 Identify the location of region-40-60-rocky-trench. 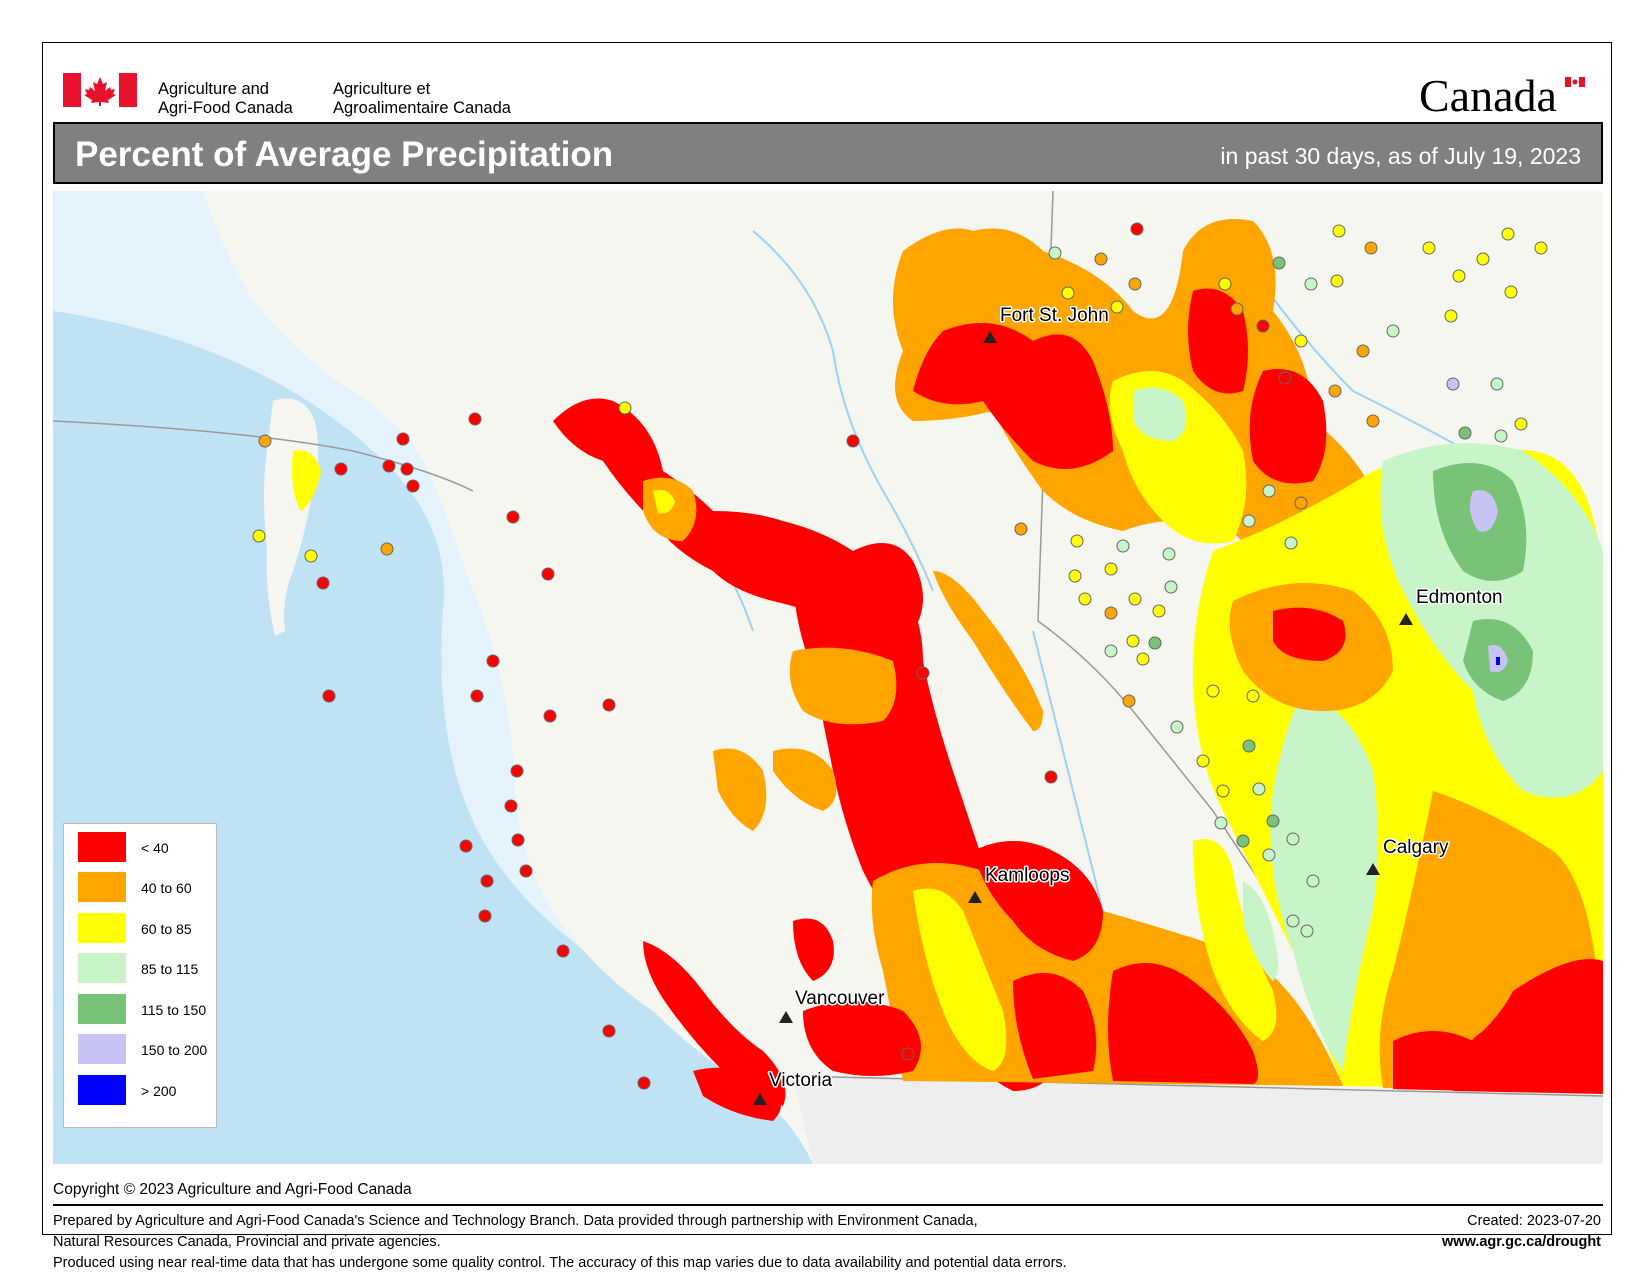
(988, 651).